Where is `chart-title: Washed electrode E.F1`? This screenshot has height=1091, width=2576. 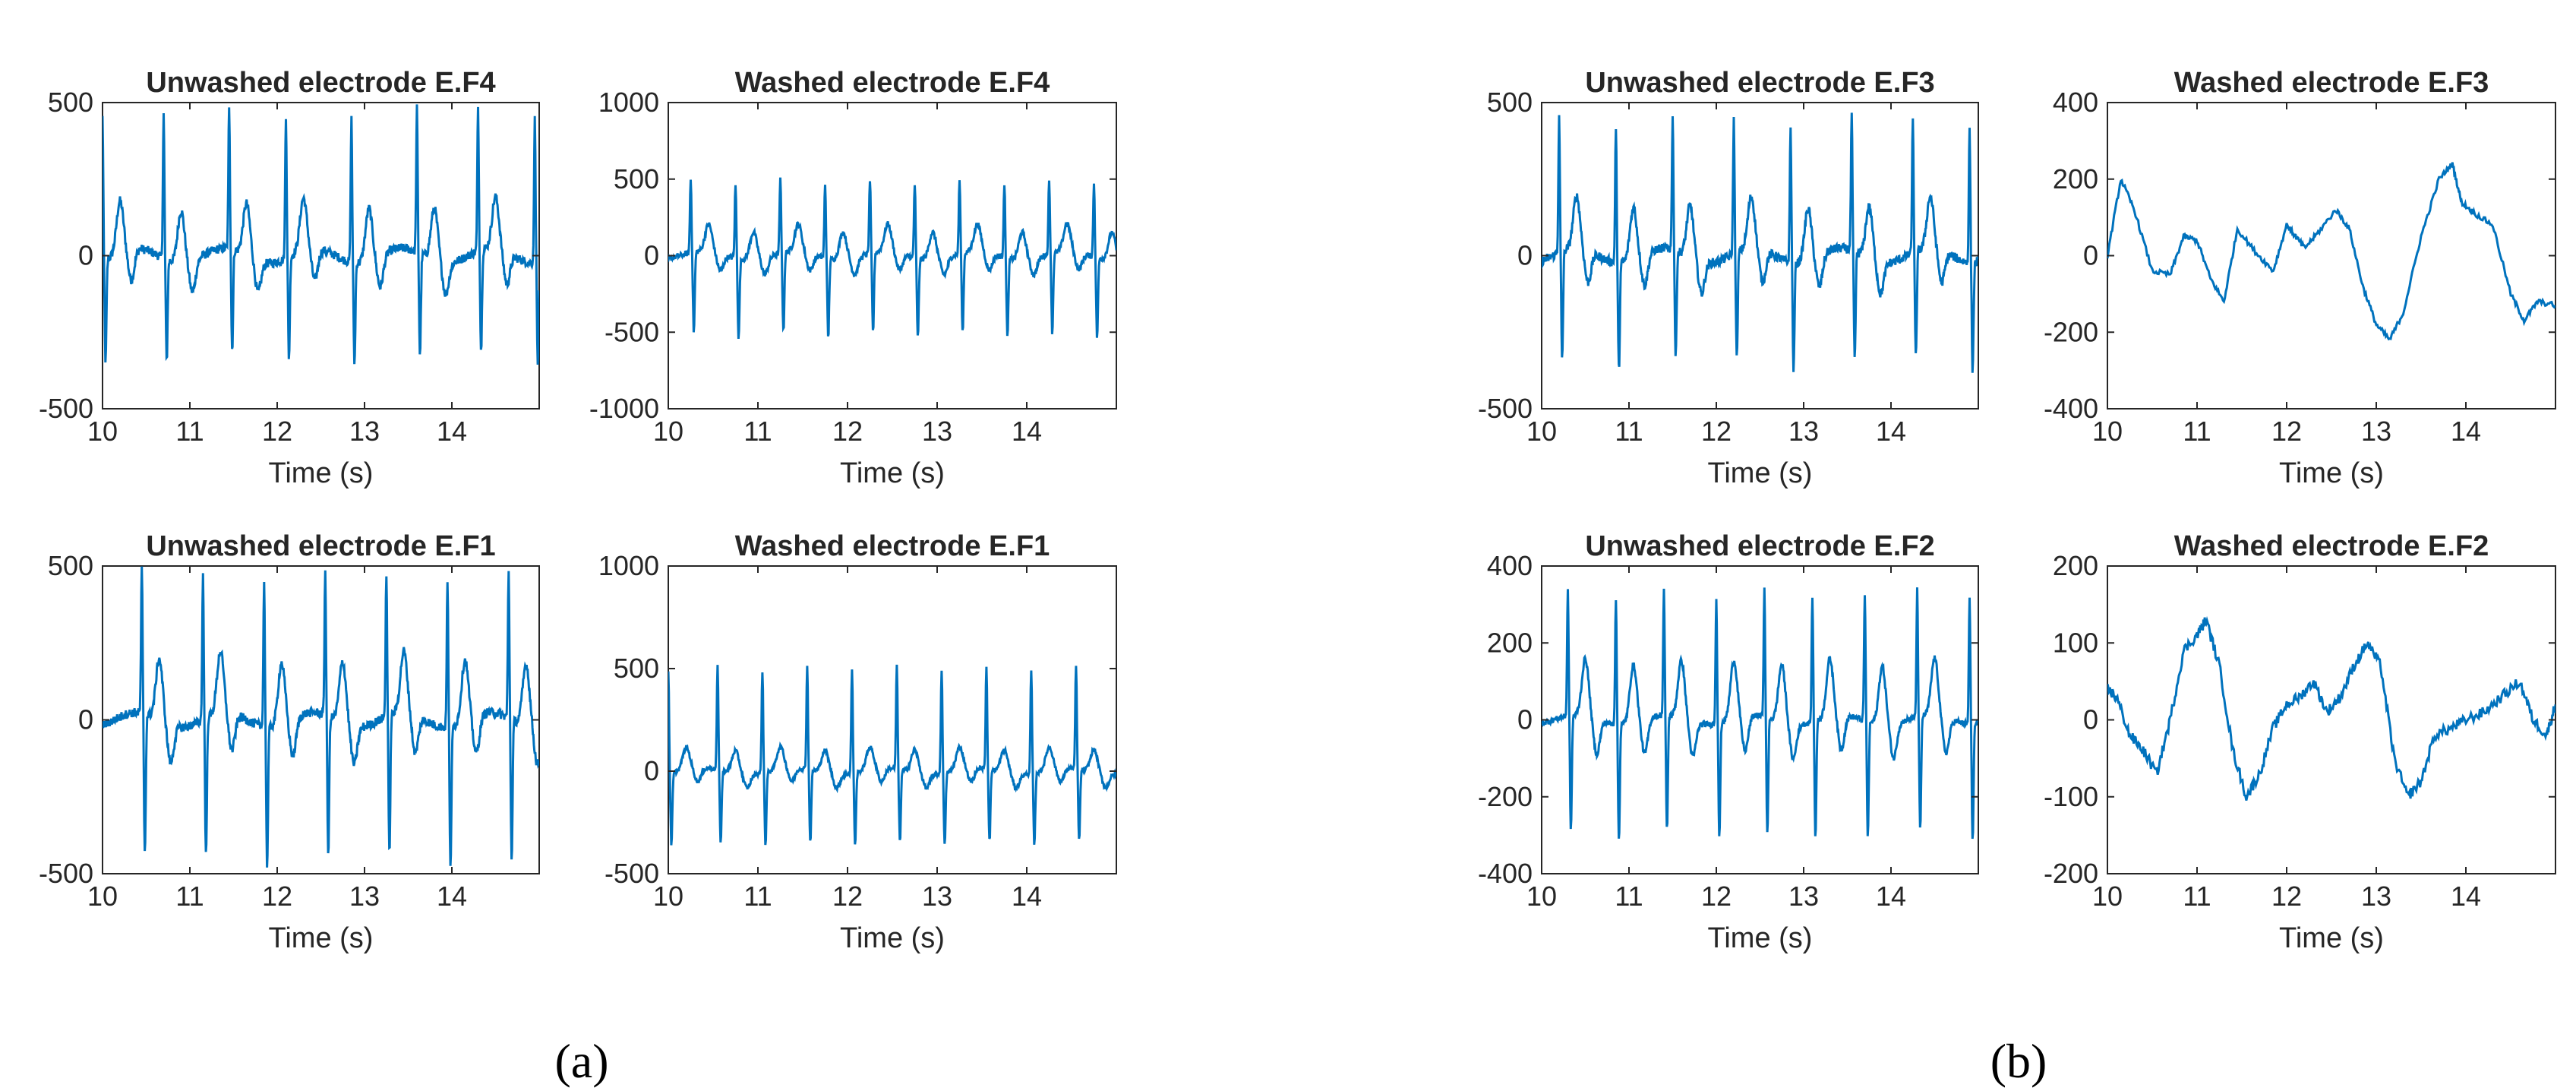 chart-title: Washed electrode E.F1 is located at coordinates (892, 546).